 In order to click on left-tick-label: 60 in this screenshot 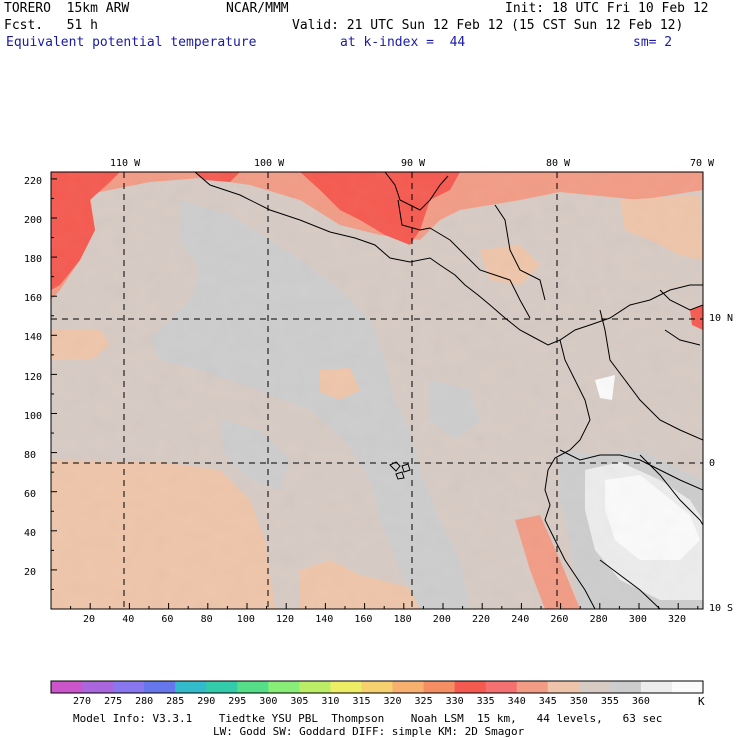, I will do `click(30, 494)`.